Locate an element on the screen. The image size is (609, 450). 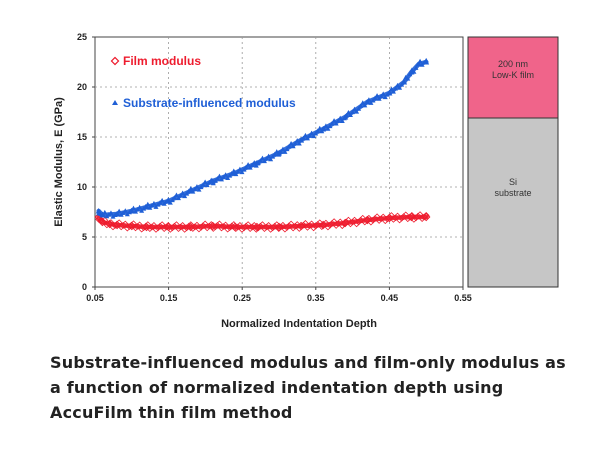
x-tick-label: 0.45 is located at coordinates (390, 298).